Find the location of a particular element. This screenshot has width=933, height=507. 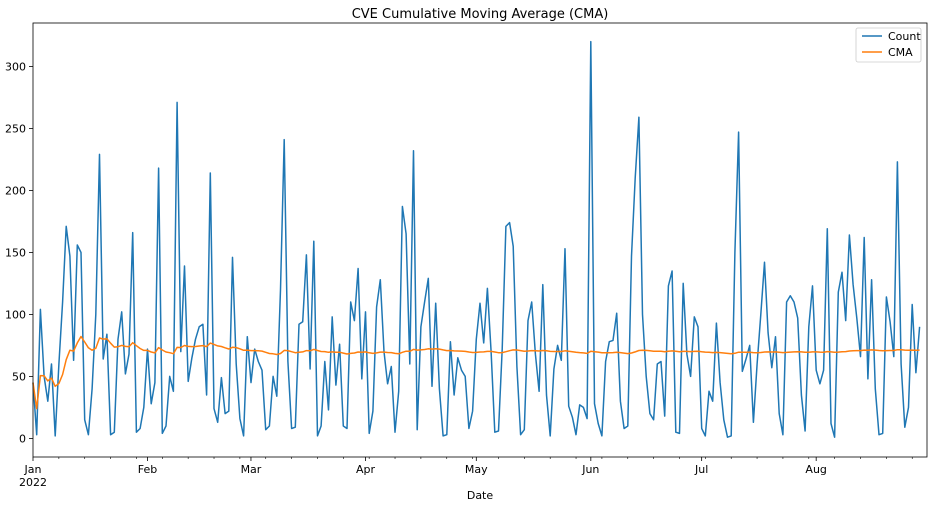

x-tick-label: Jun is located at coordinates (590, 469).